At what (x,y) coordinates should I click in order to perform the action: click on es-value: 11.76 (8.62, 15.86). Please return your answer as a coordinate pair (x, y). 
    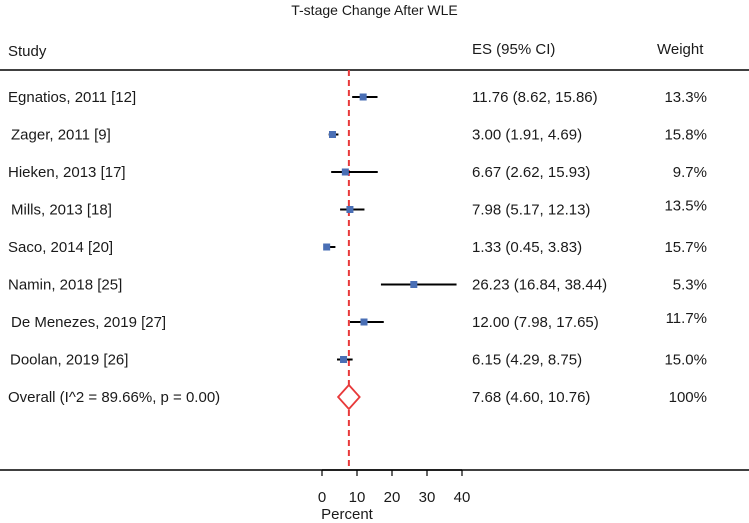
    Looking at the image, I should click on (535, 97).